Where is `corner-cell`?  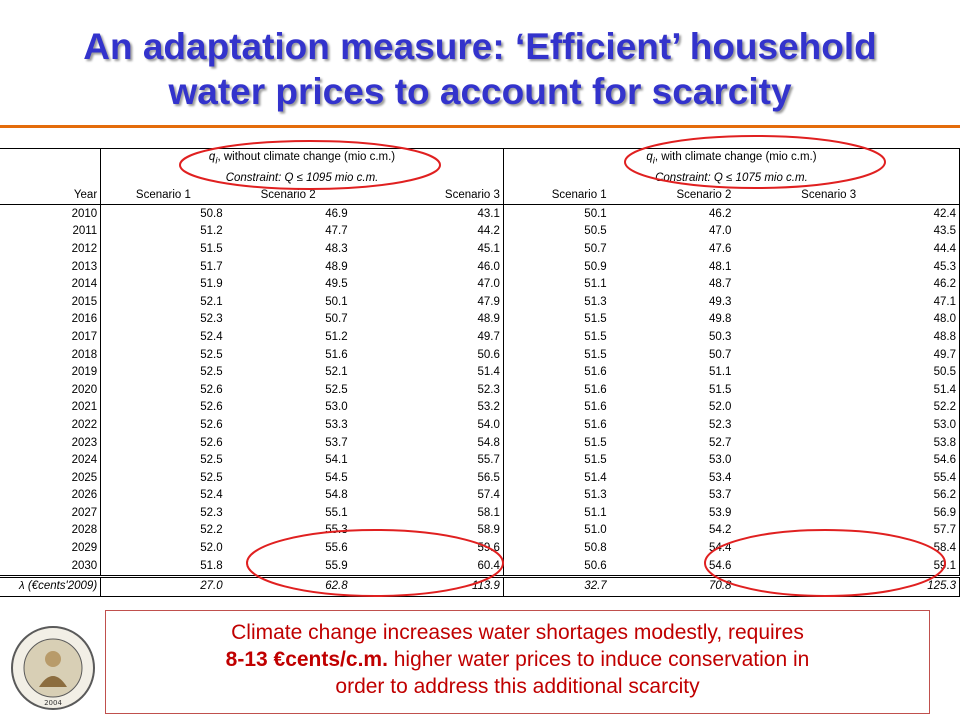 corner-cell is located at coordinates (51, 159).